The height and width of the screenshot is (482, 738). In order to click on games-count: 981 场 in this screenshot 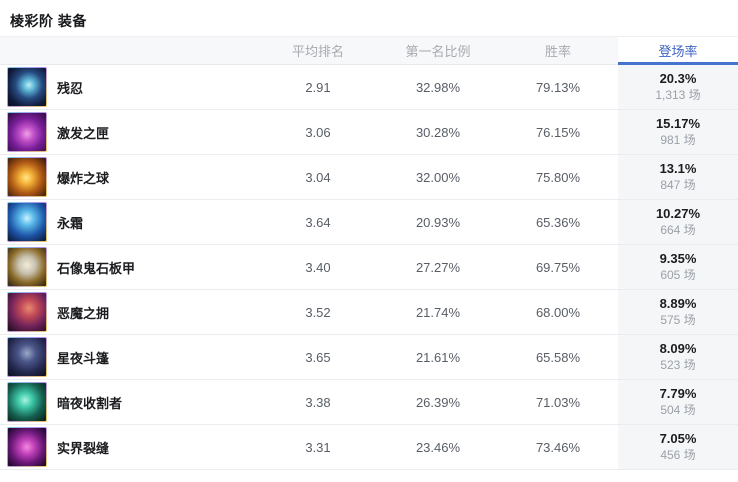, I will do `click(678, 139)`.